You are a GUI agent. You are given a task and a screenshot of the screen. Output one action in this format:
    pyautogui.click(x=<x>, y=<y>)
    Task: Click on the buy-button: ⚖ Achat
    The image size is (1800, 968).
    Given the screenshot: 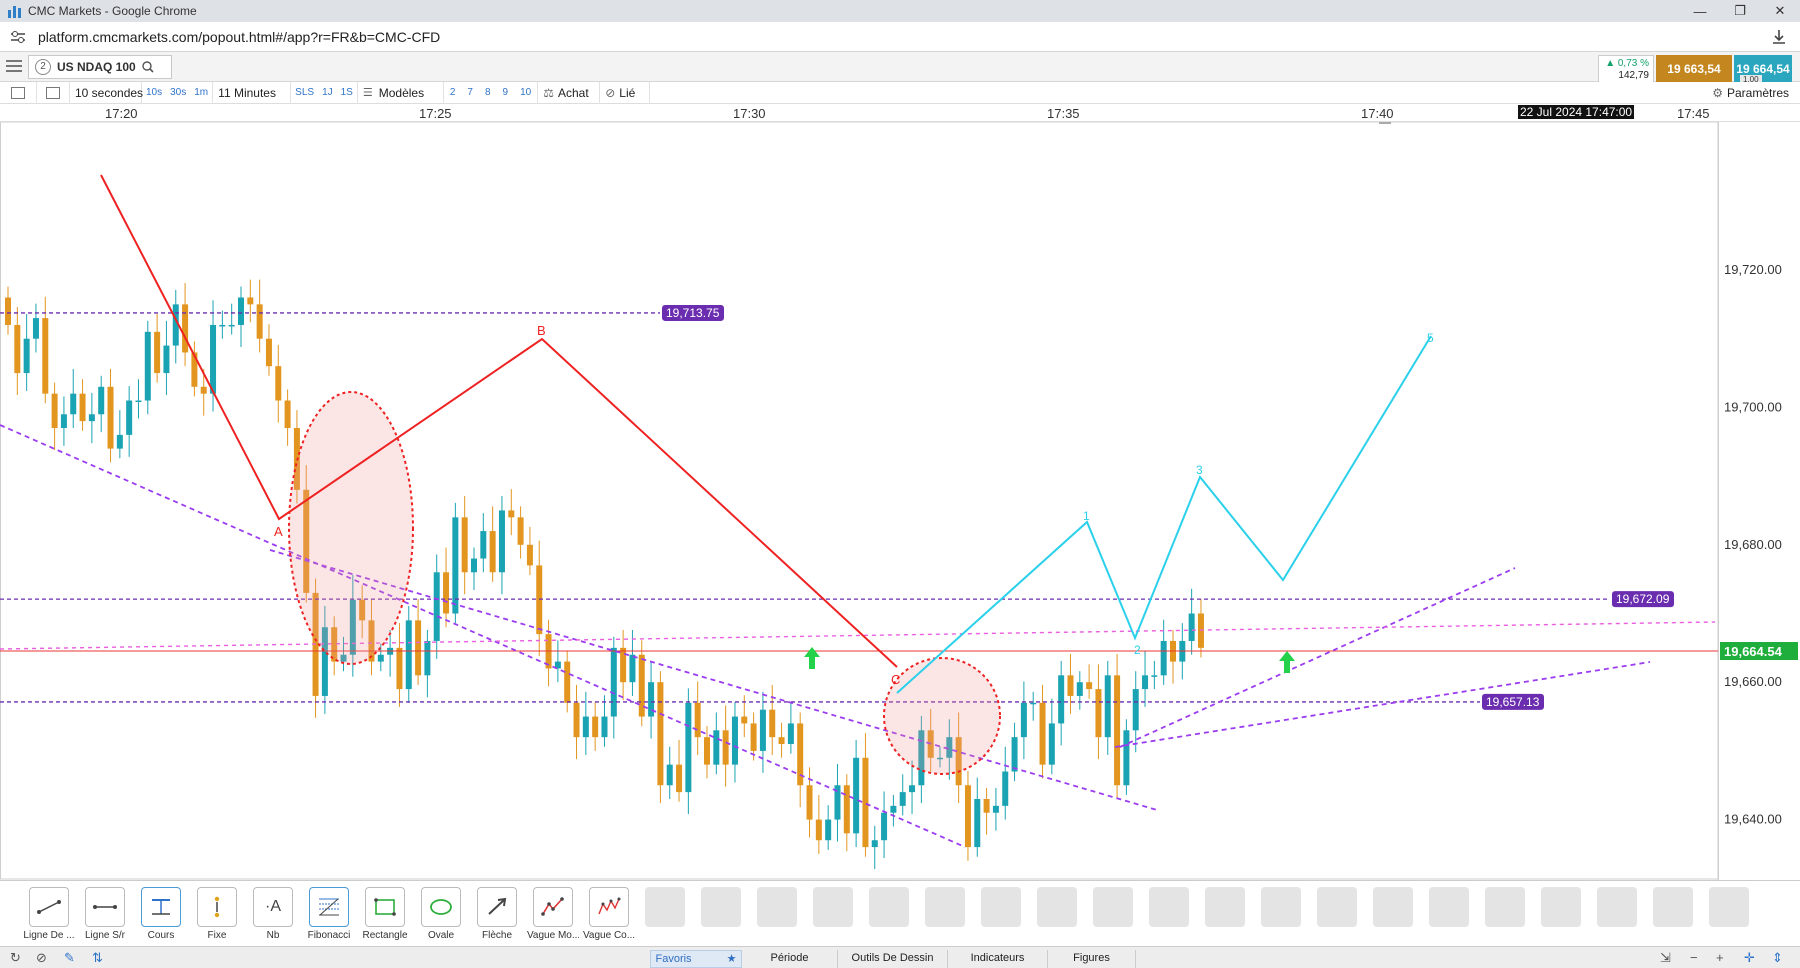 What is the action you would take?
    pyautogui.click(x=569, y=92)
    